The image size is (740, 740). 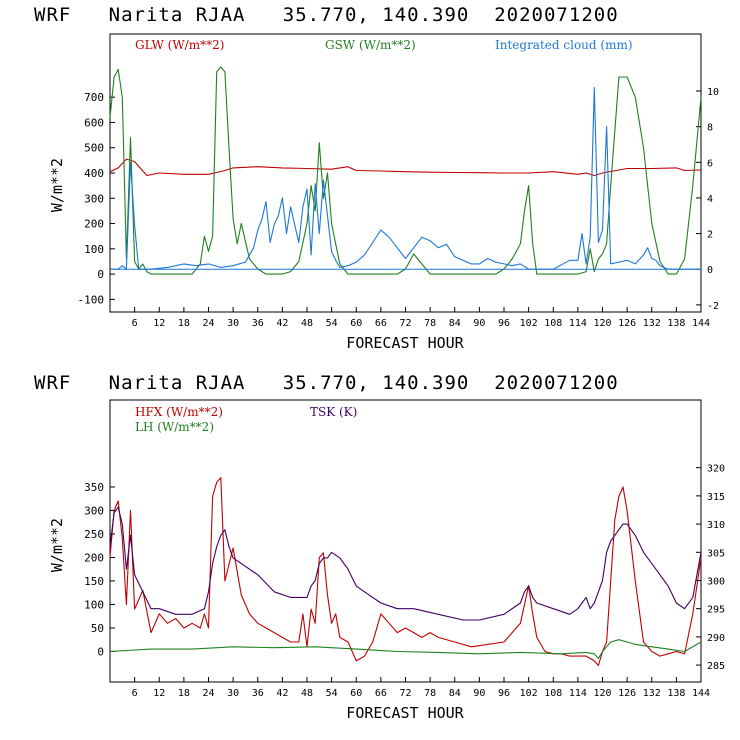 I want to click on y2-tick-label: 320, so click(x=716, y=469).